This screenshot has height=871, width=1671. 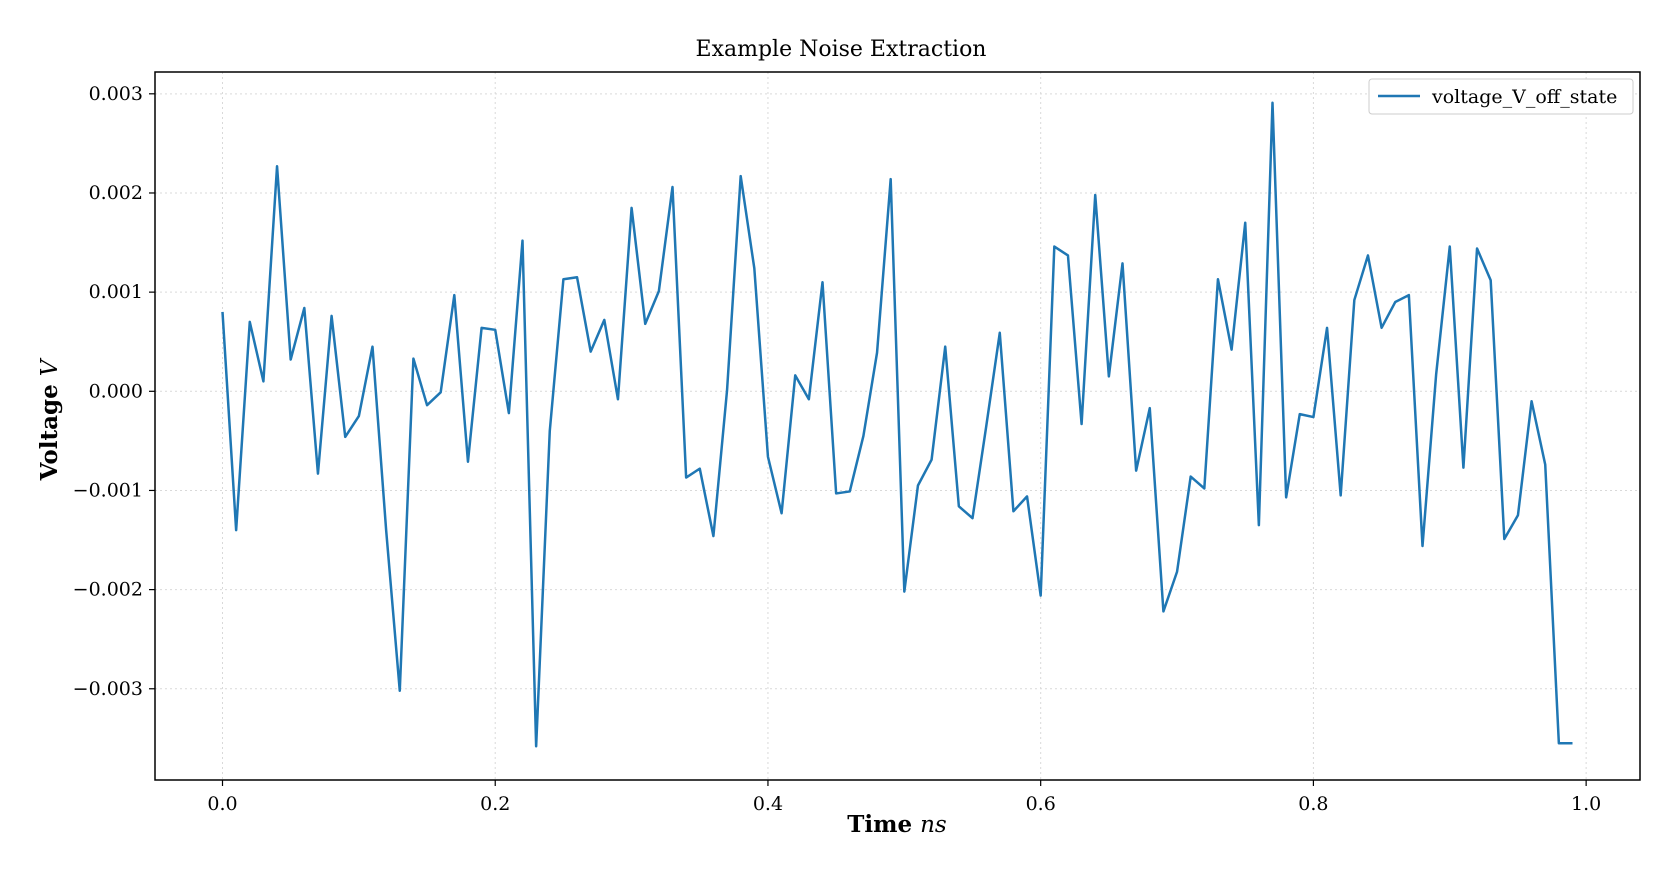 What do you see at coordinates (116, 292) in the screenshot?
I see `y-tick-label: 0.001` at bounding box center [116, 292].